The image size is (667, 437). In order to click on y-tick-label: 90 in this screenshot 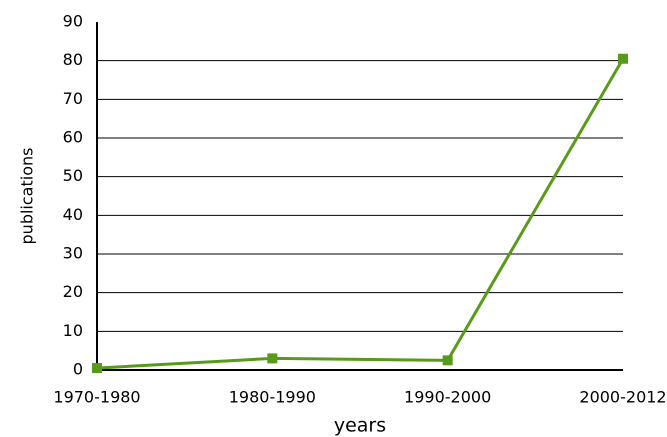, I will do `click(73, 21)`.